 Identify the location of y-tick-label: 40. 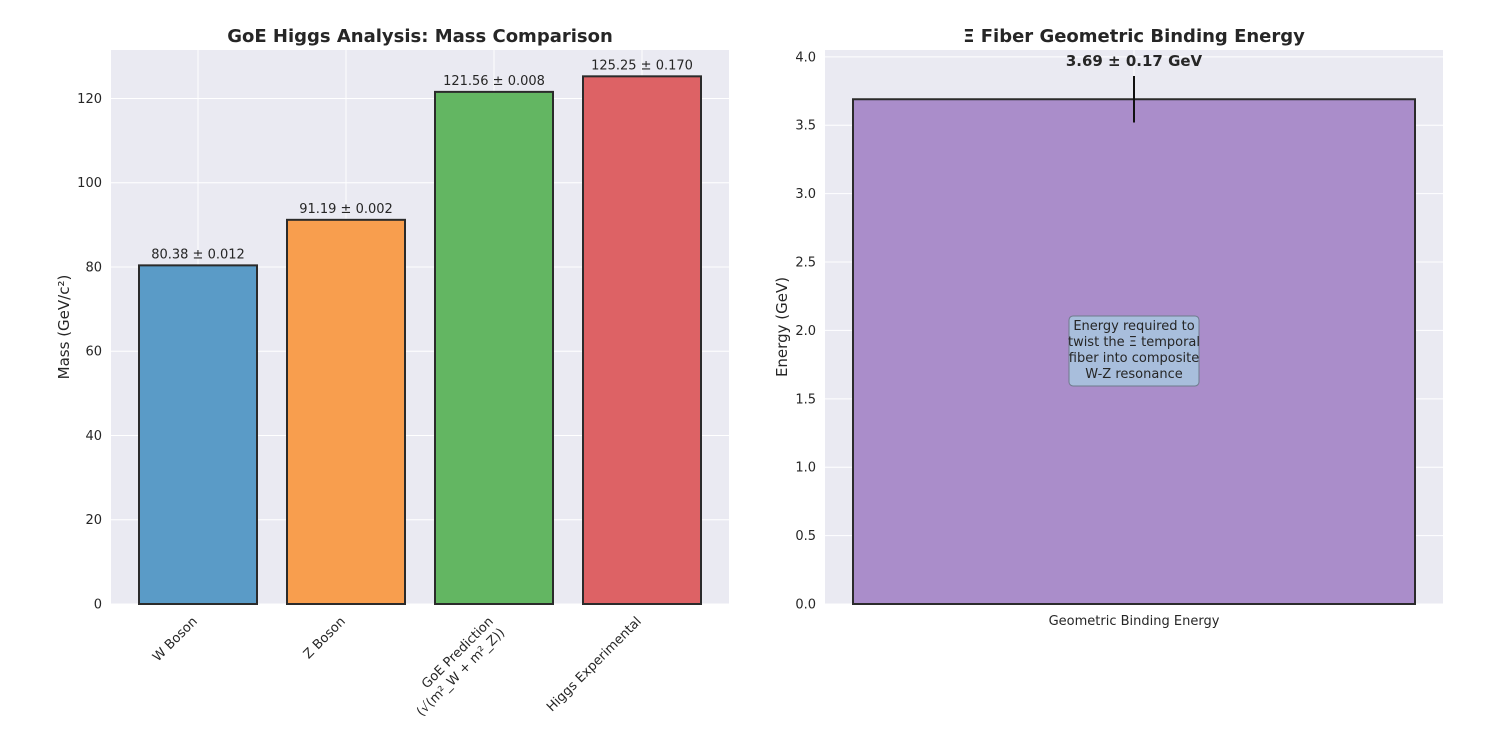
(93, 436).